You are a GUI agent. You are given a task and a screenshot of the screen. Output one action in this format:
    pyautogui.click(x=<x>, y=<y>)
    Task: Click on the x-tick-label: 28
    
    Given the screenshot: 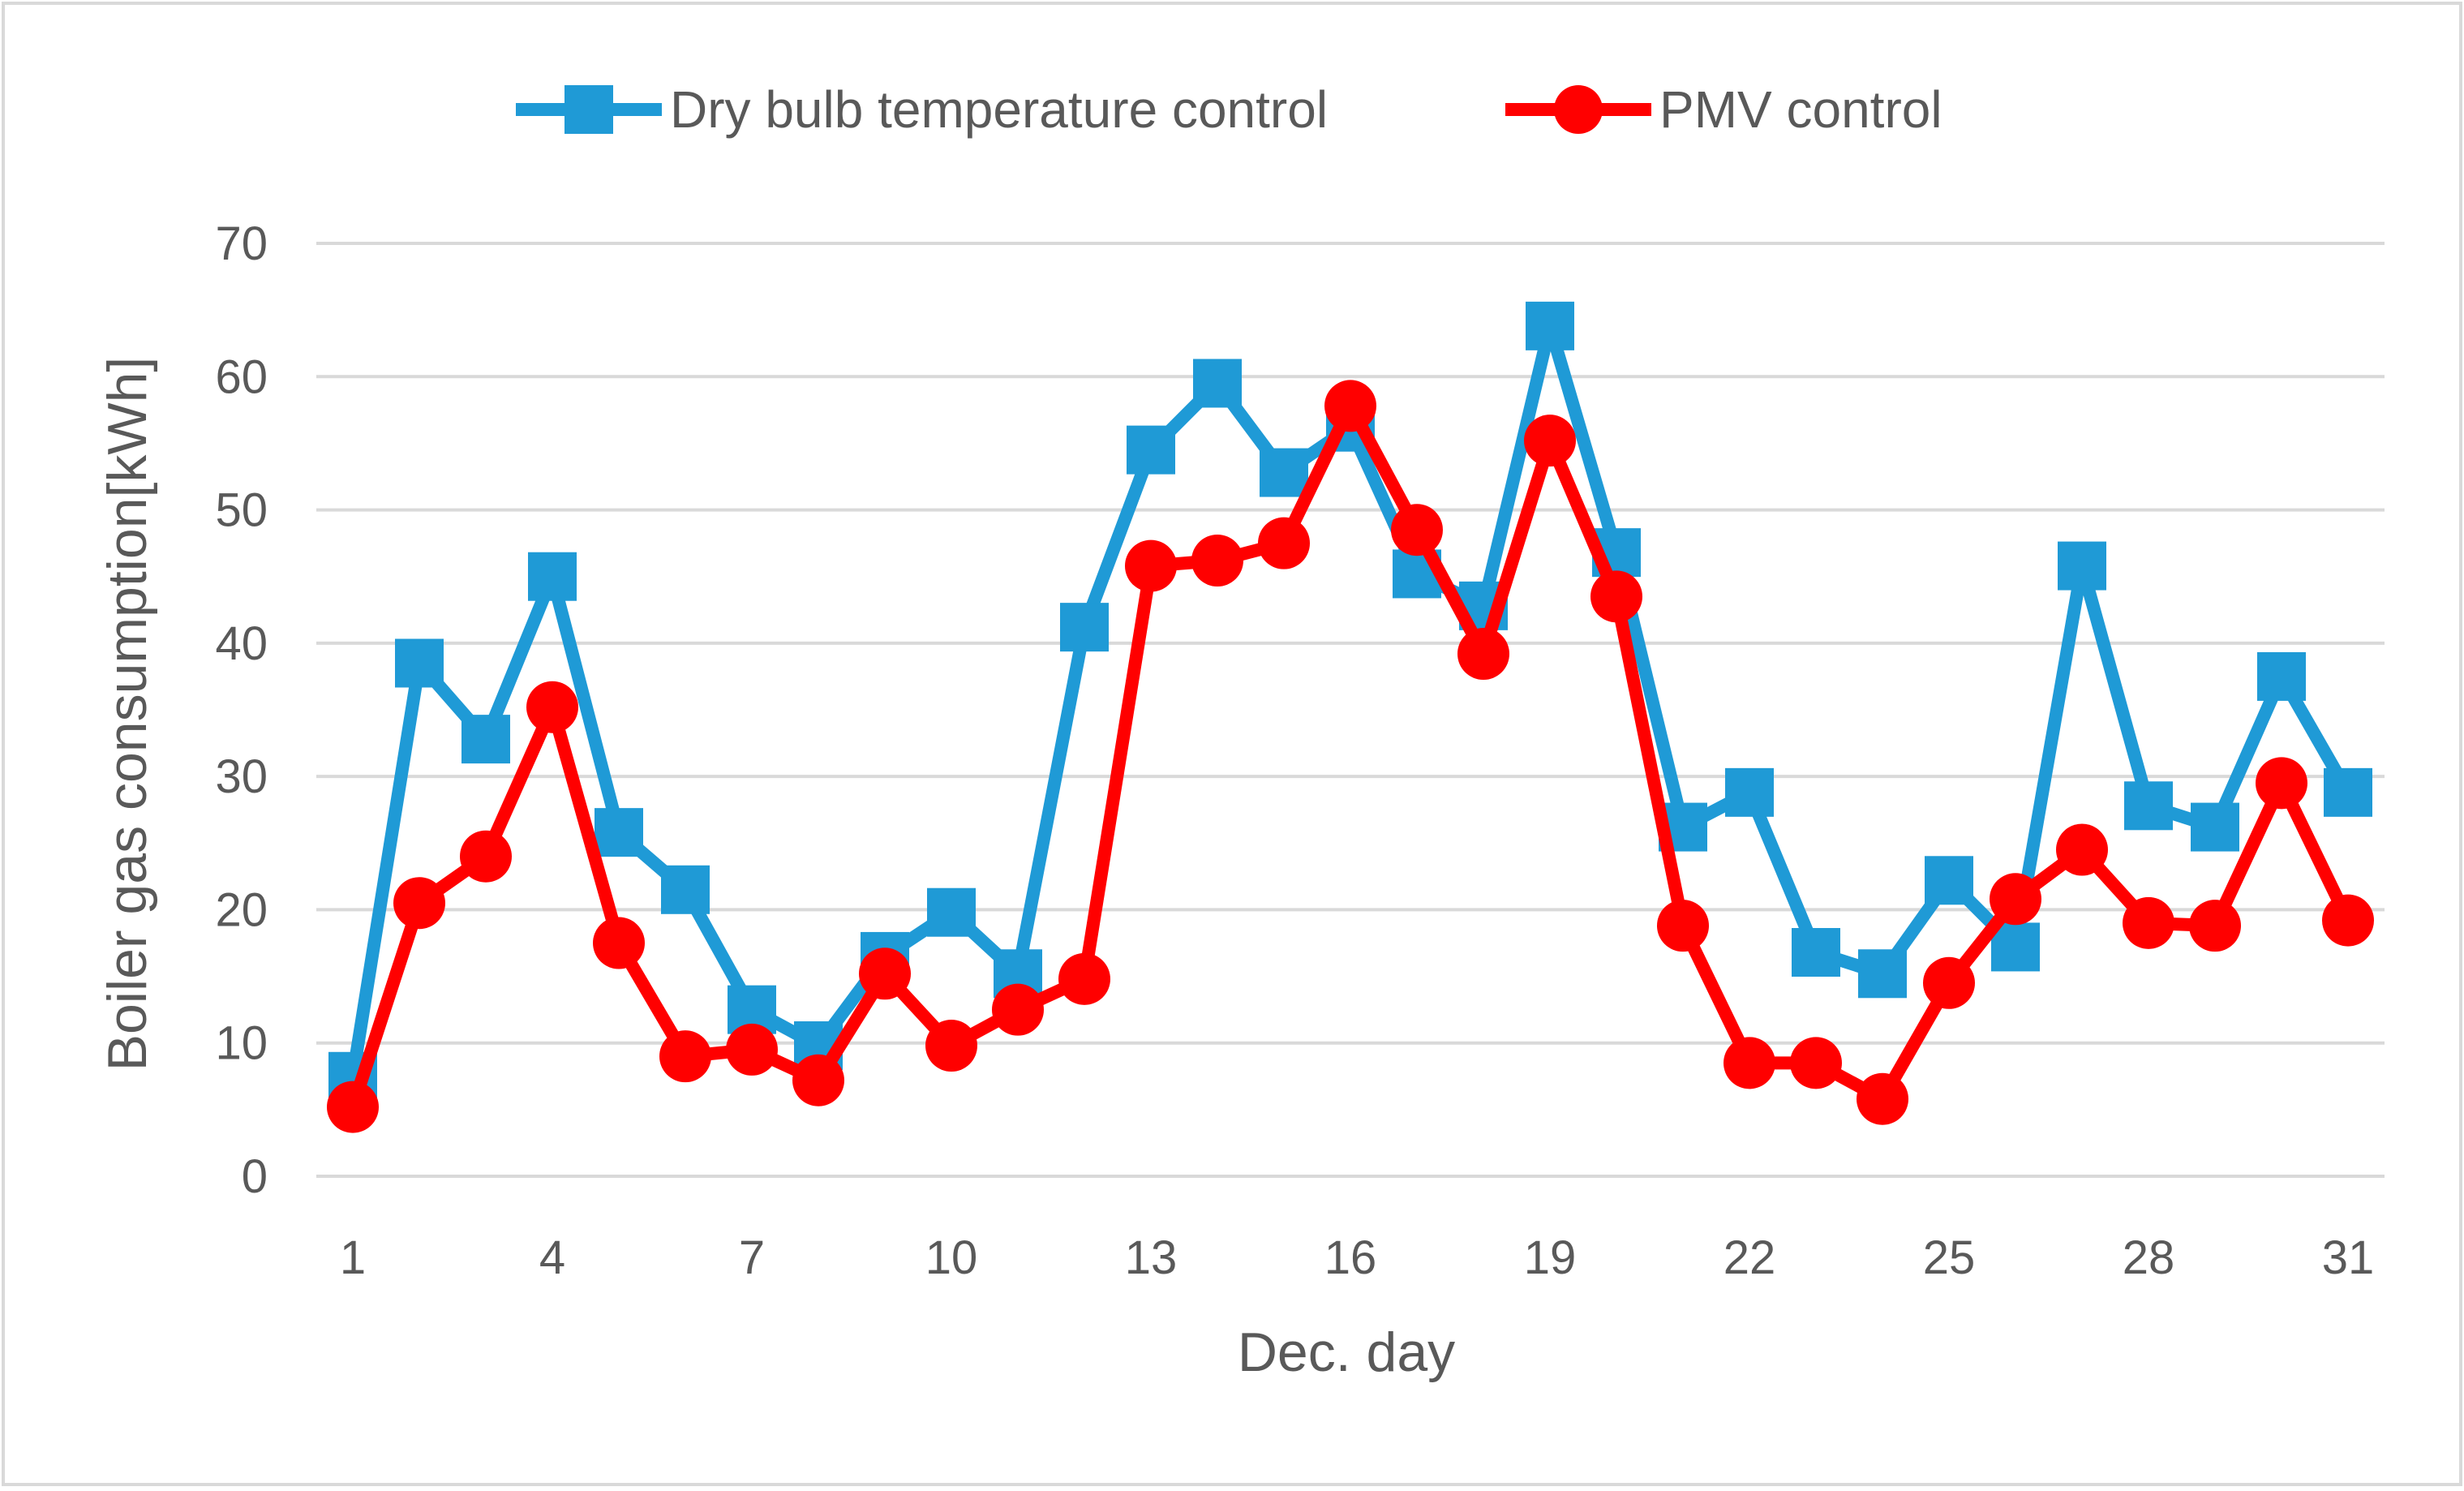 What is the action you would take?
    pyautogui.click(x=2149, y=1257)
    